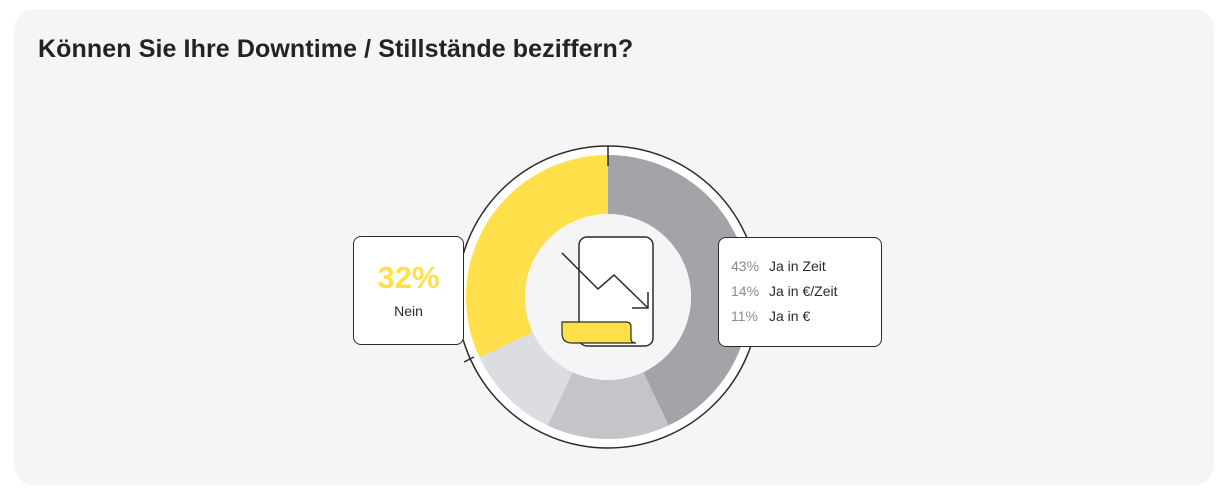 The width and height of the screenshot is (1226, 494). What do you see at coordinates (797, 266) in the screenshot?
I see `legend-label: Ja in Zeit` at bounding box center [797, 266].